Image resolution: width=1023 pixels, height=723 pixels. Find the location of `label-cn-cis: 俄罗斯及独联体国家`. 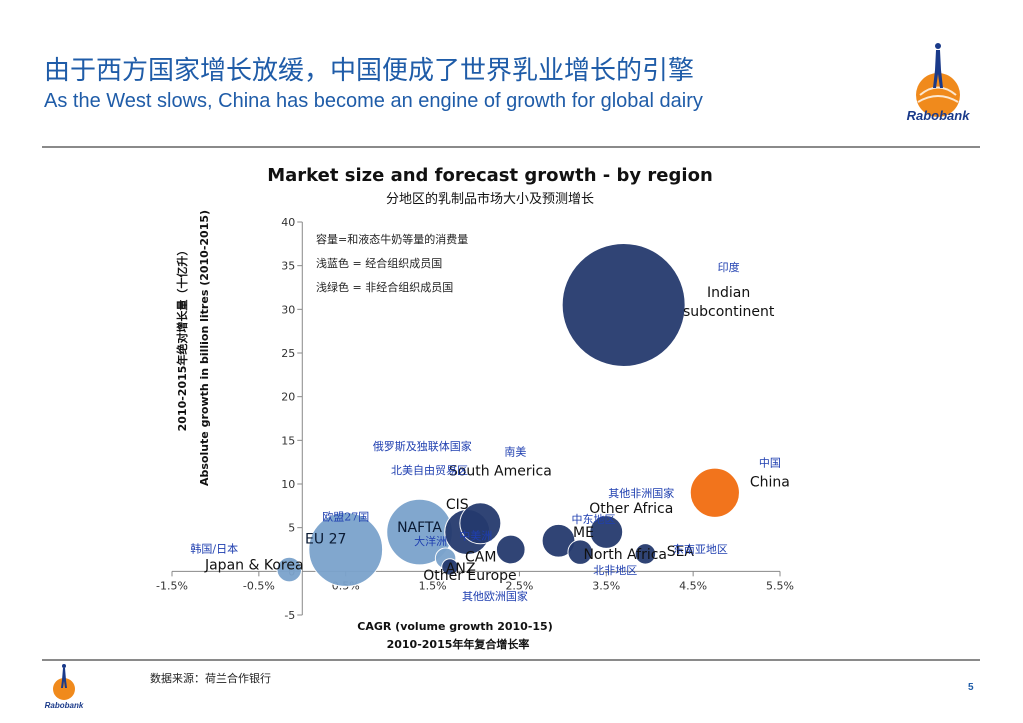

label-cn-cis: 俄罗斯及独联体国家 is located at coordinates (422, 446).